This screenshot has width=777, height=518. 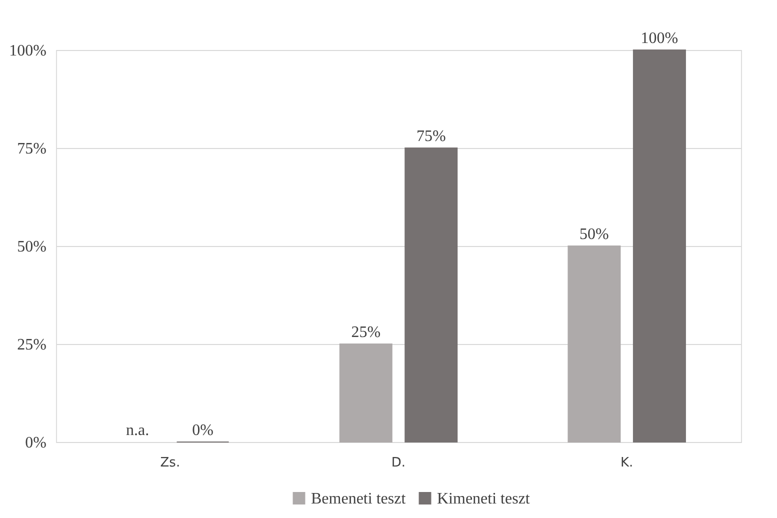 What do you see at coordinates (398, 463) in the screenshot?
I see `x-tick-label: D.` at bounding box center [398, 463].